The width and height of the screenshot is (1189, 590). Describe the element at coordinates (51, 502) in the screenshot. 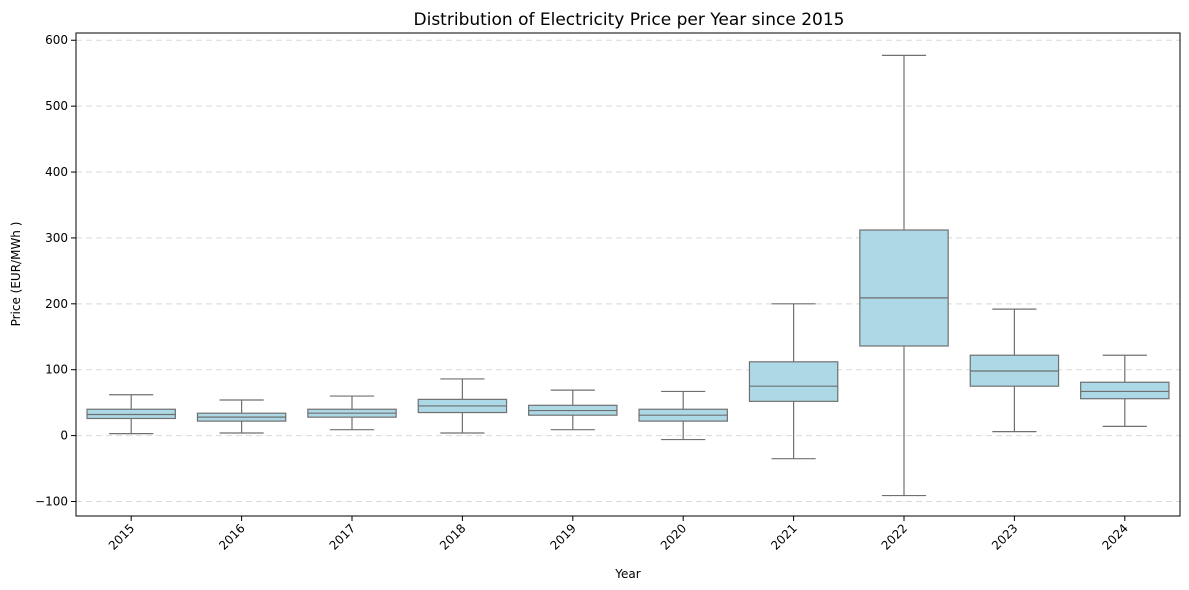

I see `y-tick-label: −100` at that location.